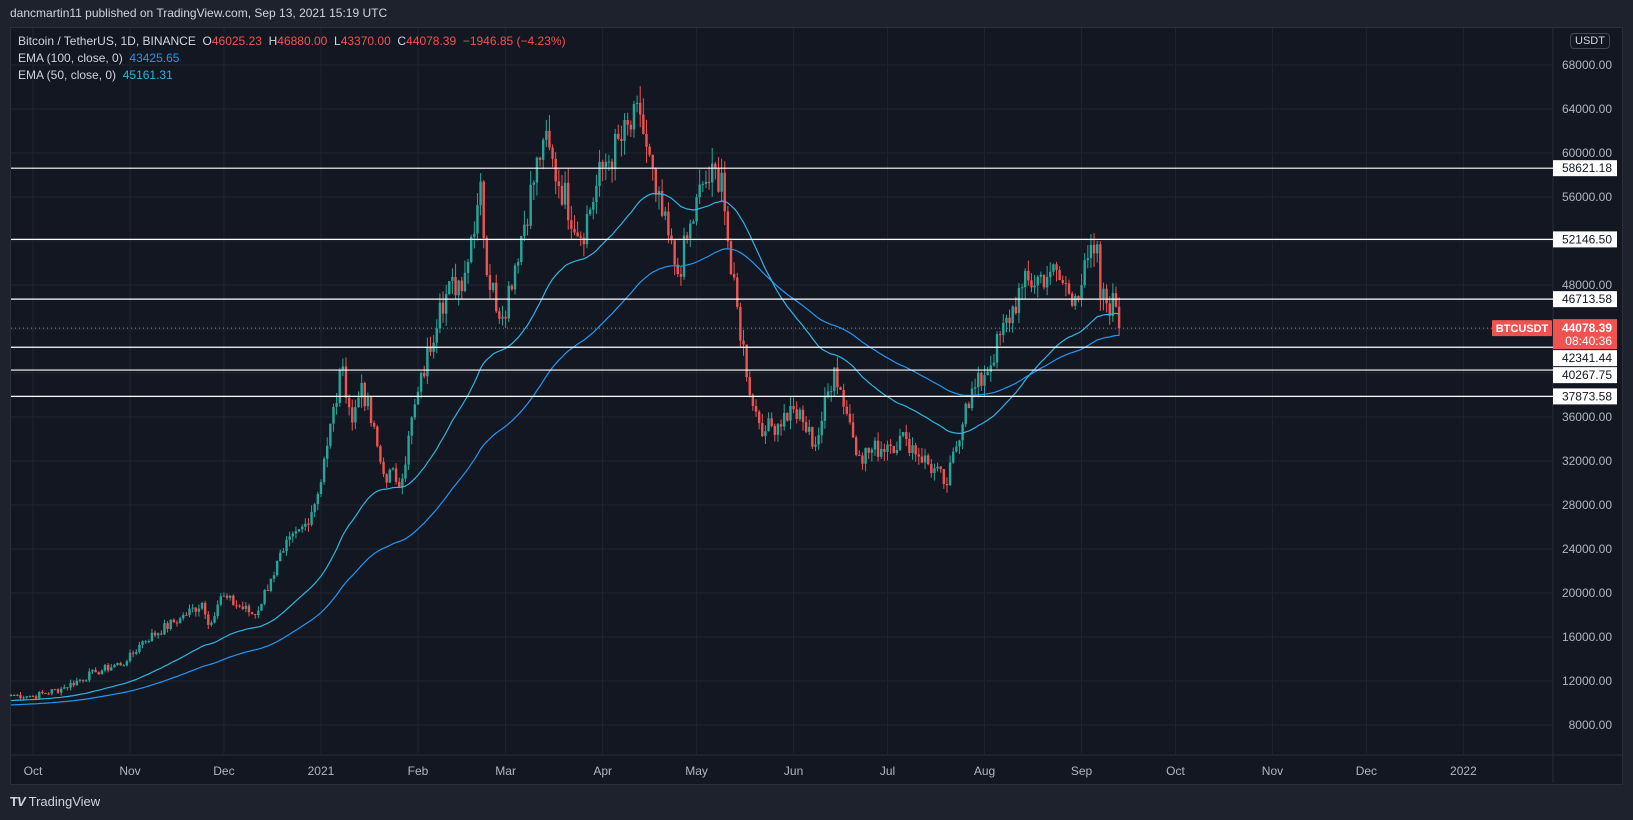  Describe the element at coordinates (984, 771) in the screenshot. I see `x-tick-label: Aug` at that location.